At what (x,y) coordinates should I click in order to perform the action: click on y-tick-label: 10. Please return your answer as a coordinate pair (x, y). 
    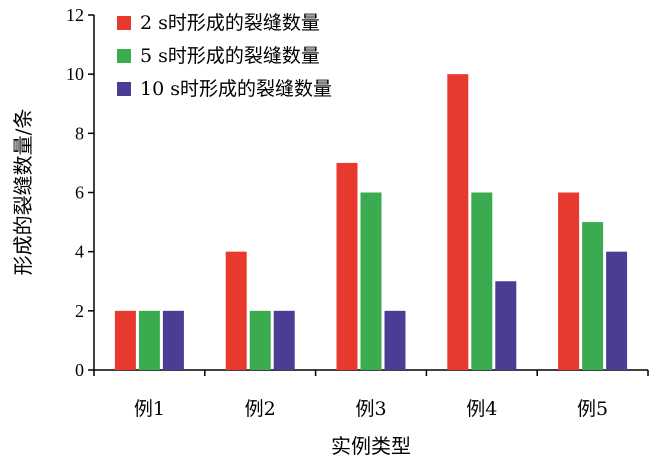
    Looking at the image, I should click on (75, 74).